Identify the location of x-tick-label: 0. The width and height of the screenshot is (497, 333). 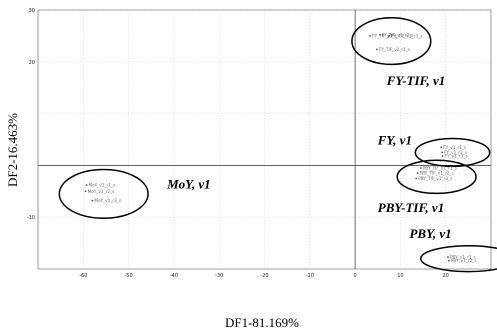
(355, 276).